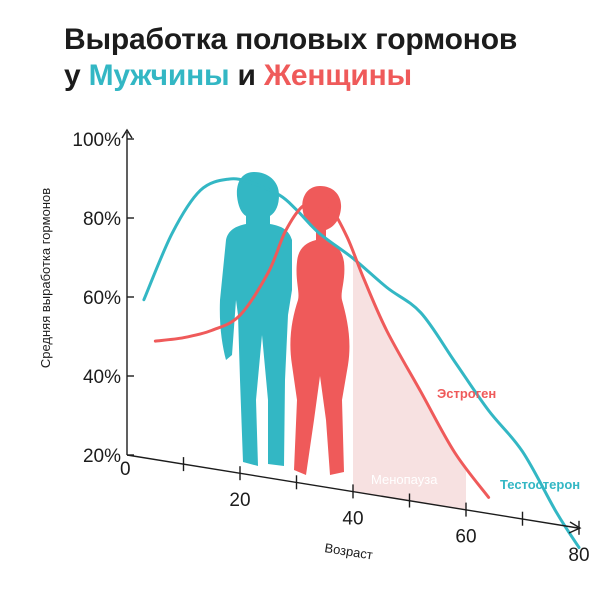 This screenshot has height=604, width=604. I want to click on y-tick-label-80: 80%, so click(102, 219).